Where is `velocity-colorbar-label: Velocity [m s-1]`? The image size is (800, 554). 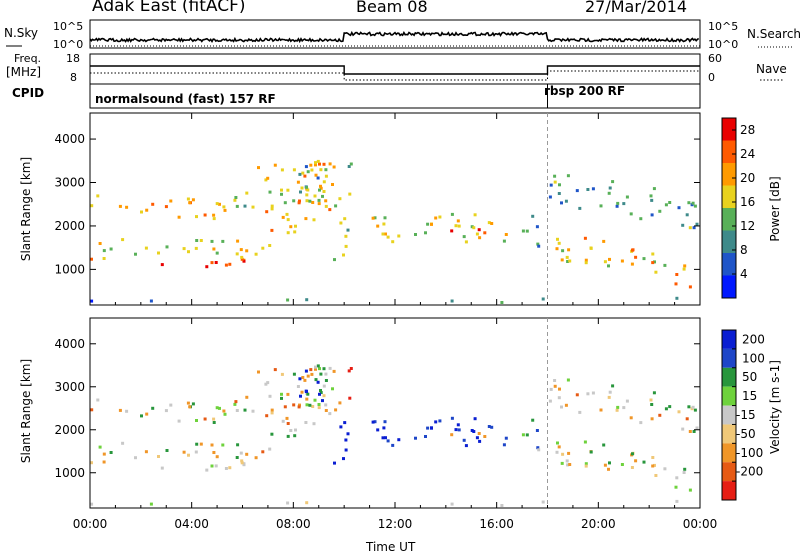 velocity-colorbar-label: Velocity [m s-1] is located at coordinates (775, 407).